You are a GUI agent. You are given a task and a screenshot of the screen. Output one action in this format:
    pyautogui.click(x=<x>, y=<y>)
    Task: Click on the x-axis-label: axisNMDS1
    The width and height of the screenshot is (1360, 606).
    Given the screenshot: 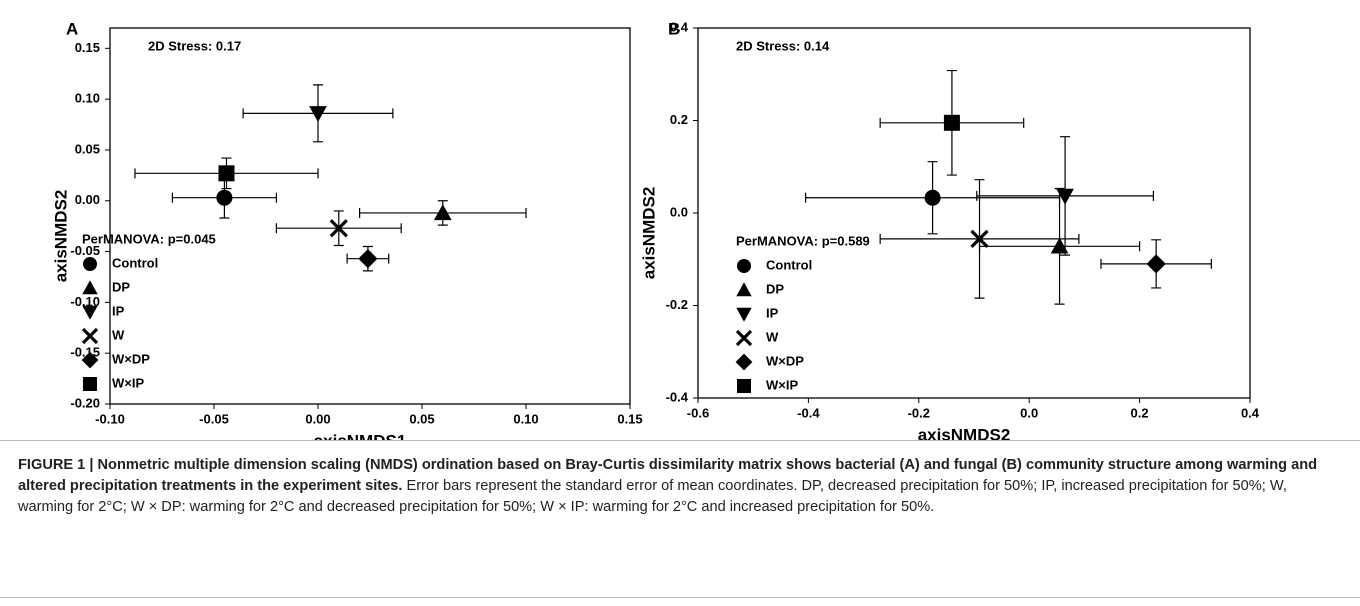 What is the action you would take?
    pyautogui.click(x=360, y=435)
    